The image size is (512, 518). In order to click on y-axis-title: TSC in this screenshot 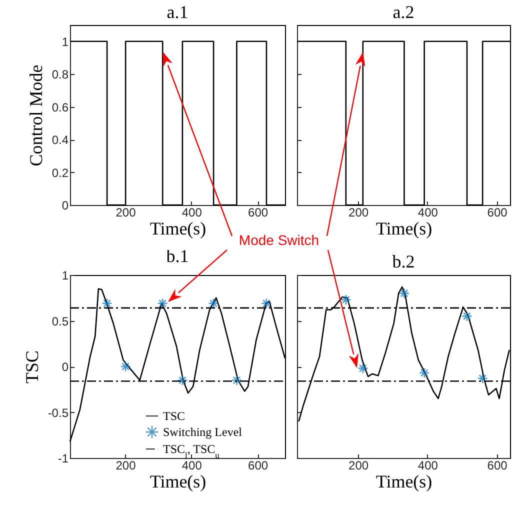, I will do `click(32, 367)`.